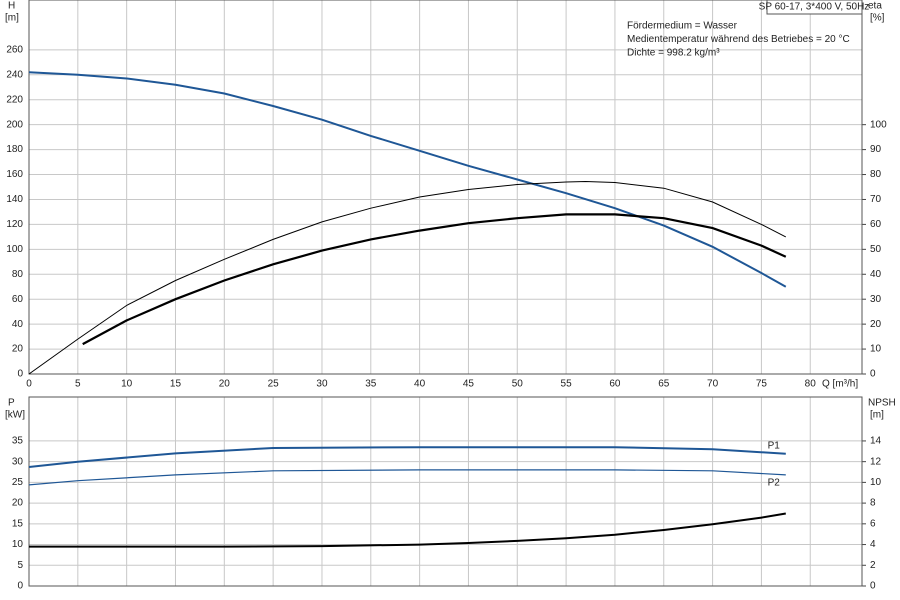 The height and width of the screenshot is (600, 900). What do you see at coordinates (127, 384) in the screenshot?
I see `x-tick-label: 10` at bounding box center [127, 384].